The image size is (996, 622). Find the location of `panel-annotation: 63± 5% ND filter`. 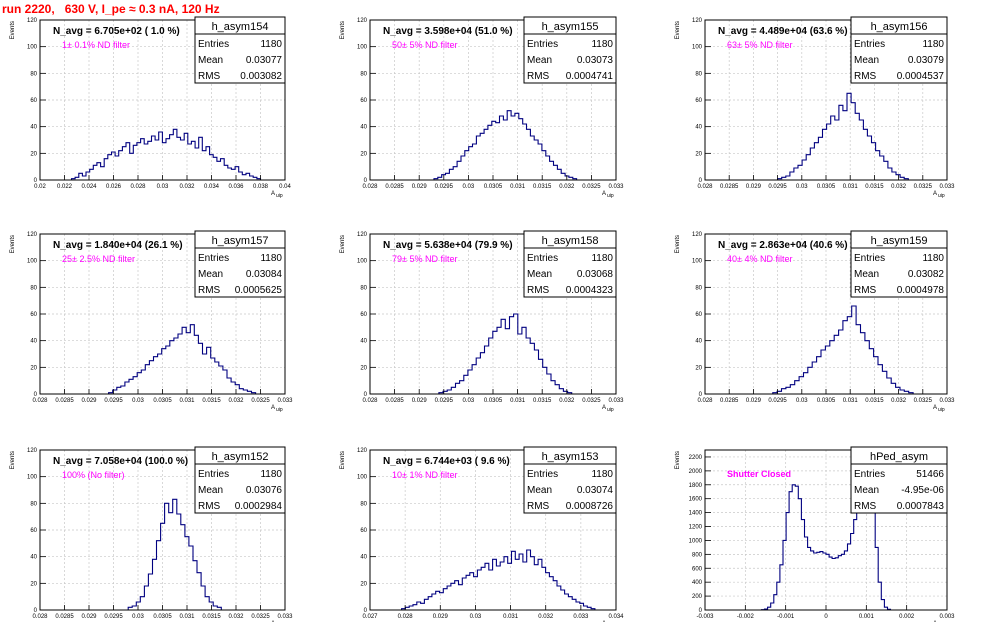

panel-annotation: 63± 5% ND filter is located at coordinates (759, 45).